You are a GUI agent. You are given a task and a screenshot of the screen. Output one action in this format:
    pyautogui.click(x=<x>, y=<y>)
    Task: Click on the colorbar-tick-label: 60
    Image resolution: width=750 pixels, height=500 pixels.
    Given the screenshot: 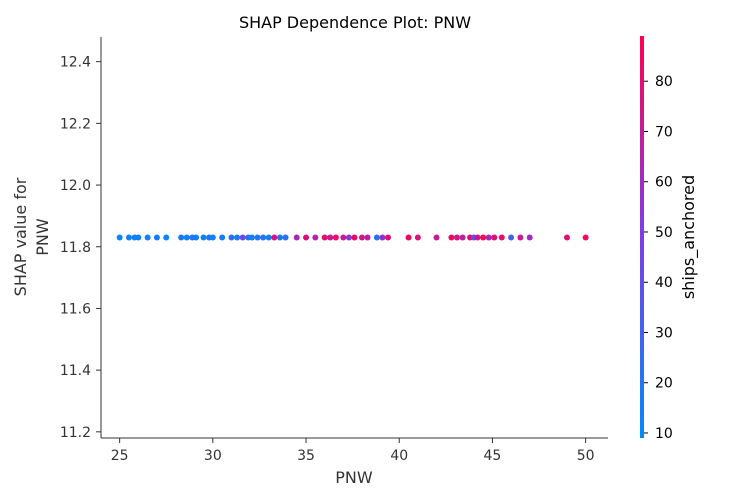 What is the action you would take?
    pyautogui.click(x=664, y=183)
    